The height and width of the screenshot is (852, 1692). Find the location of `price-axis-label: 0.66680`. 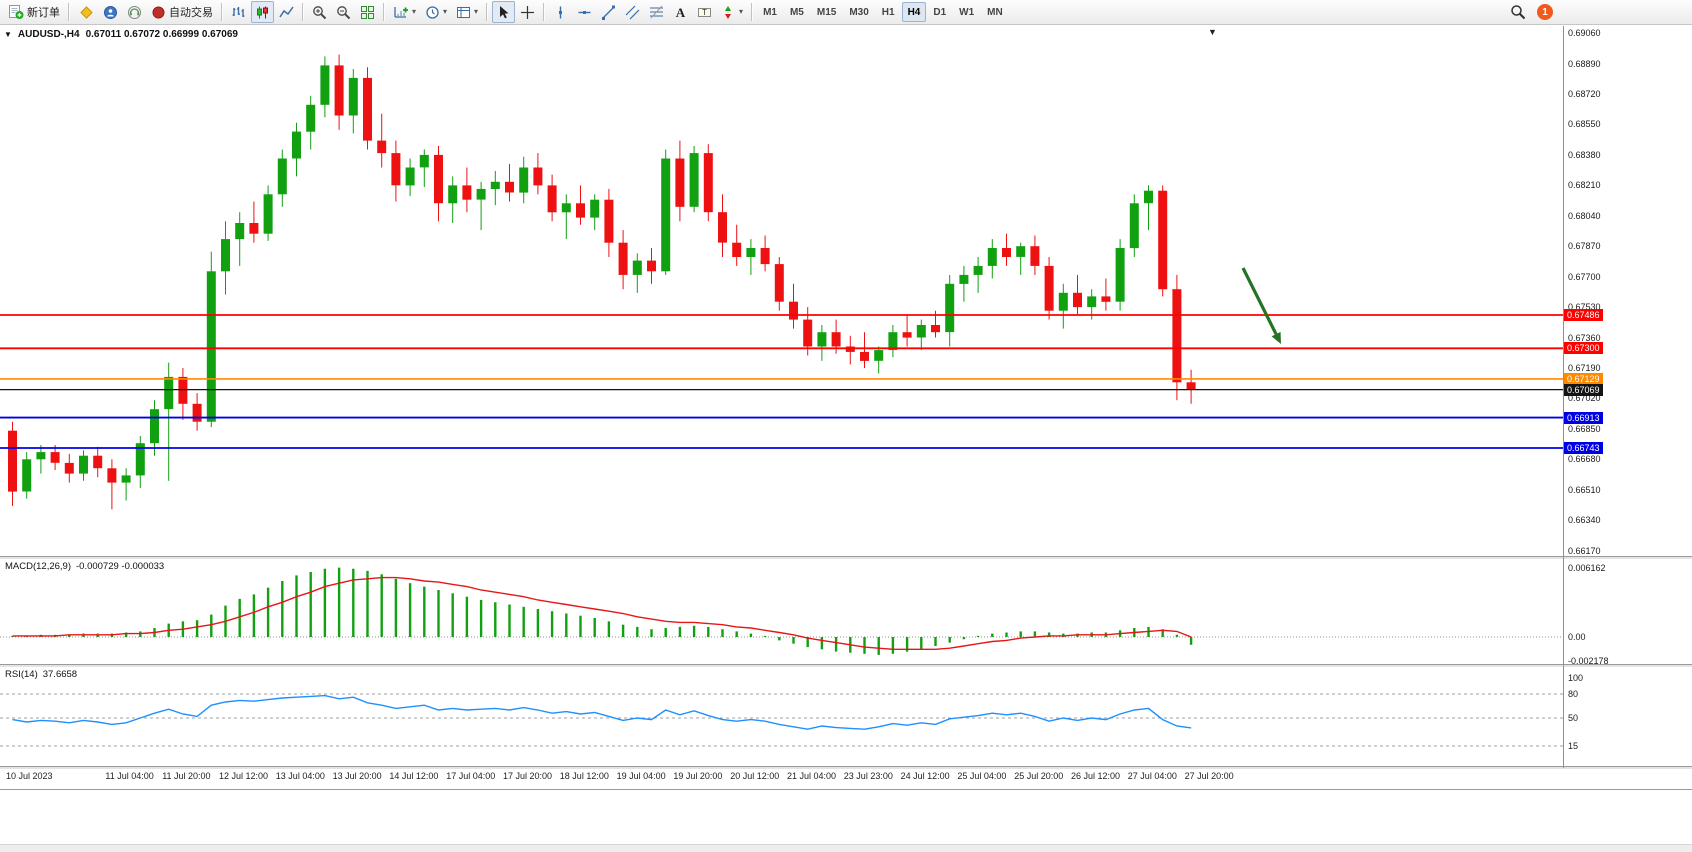

price-axis-label: 0.66680 is located at coordinates (1584, 459).